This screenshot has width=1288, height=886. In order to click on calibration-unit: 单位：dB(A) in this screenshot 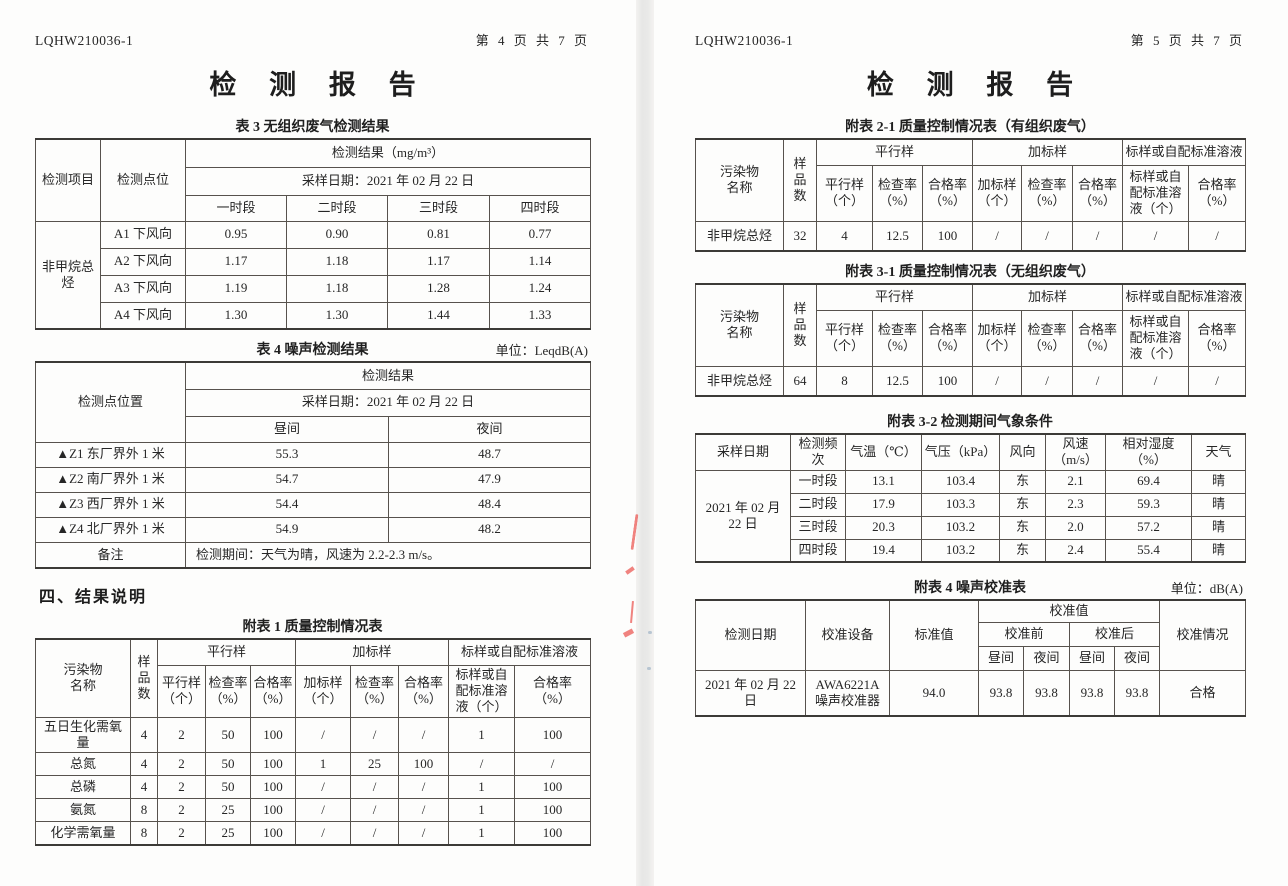, I will do `click(1206, 588)`.